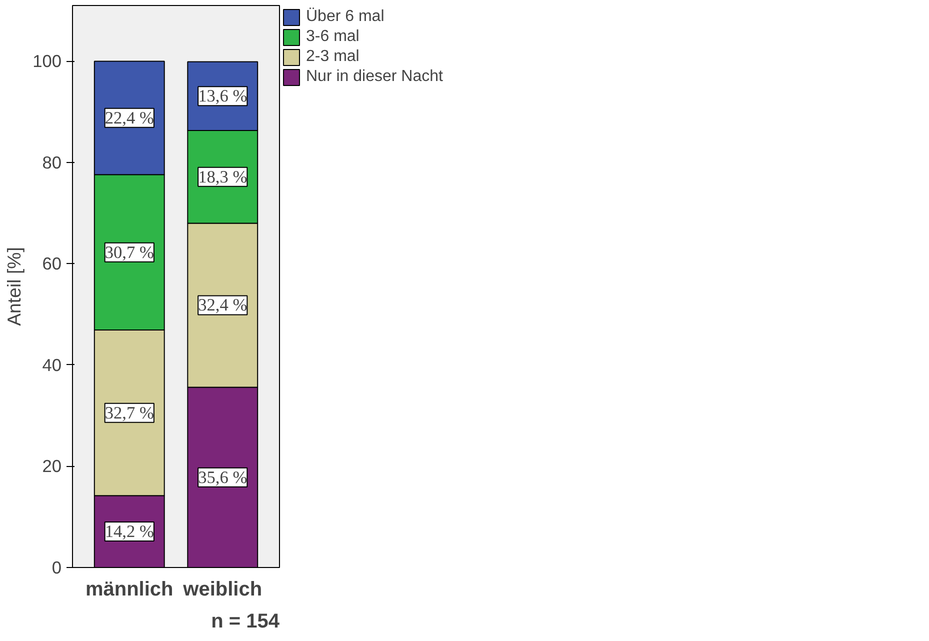 This screenshot has height=641, width=929. Describe the element at coordinates (245, 621) in the screenshot. I see `text: n = 154` at that location.